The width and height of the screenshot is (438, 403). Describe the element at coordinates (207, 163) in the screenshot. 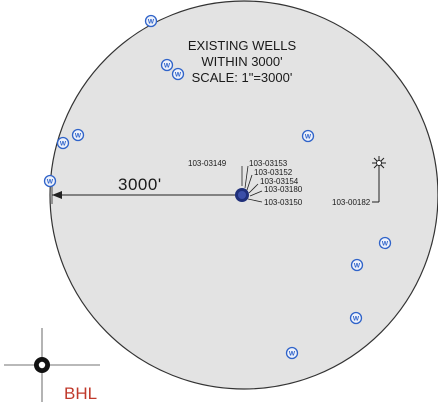

I see `center-well-label-1: 103-03149` at that location.